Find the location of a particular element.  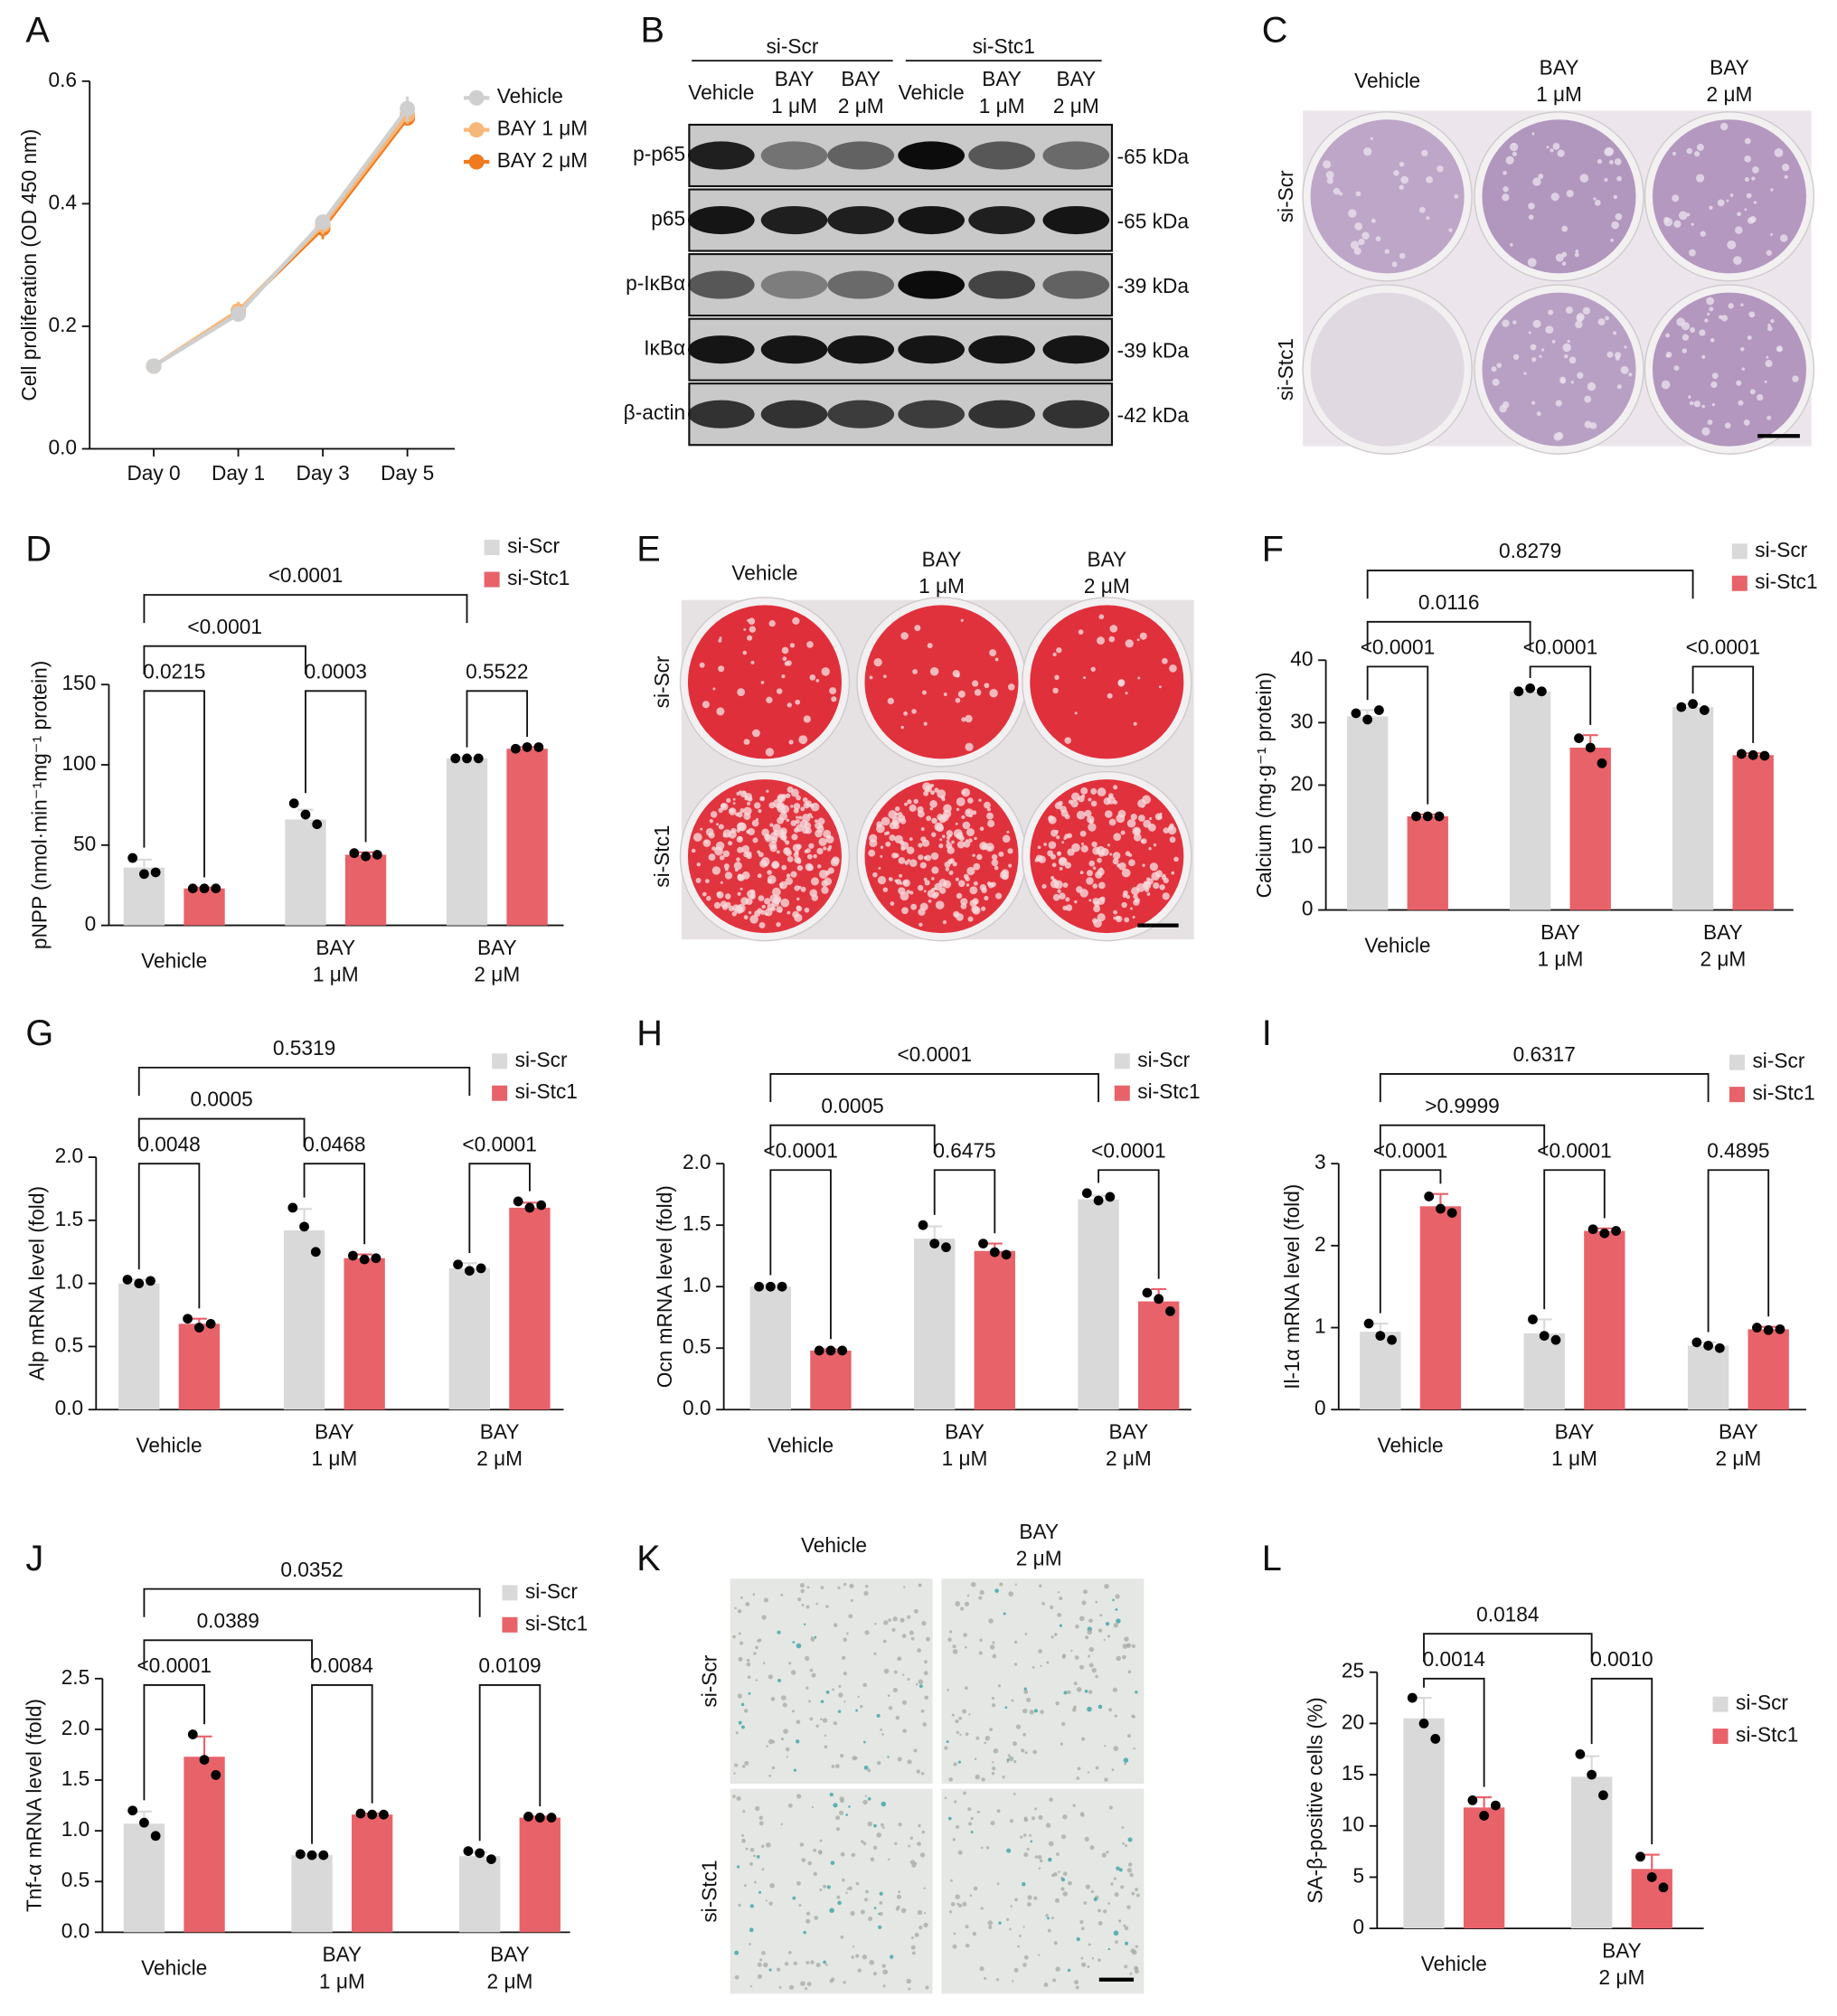

x-tick-label: 2 μM is located at coordinates (1738, 1458).